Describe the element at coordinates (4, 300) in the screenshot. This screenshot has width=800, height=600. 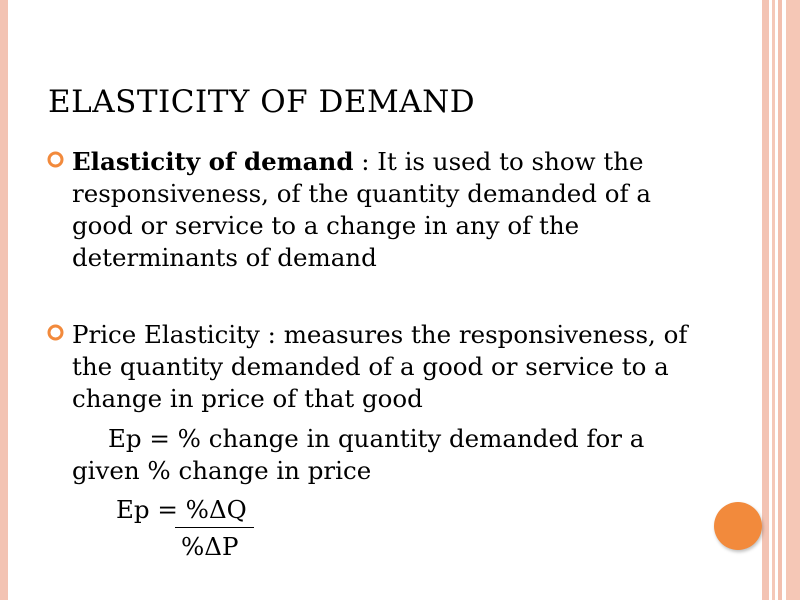
I see `left-accent-bar` at that location.